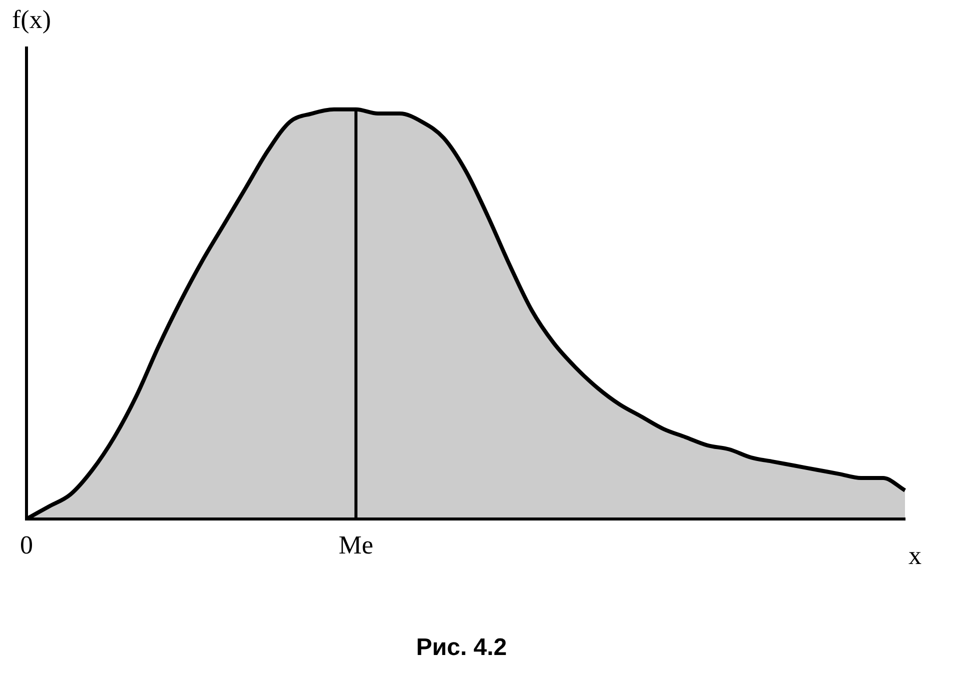 This screenshot has width=953, height=691. What do you see at coordinates (31, 19) in the screenshot?
I see `y-axis-title: f(x)` at bounding box center [31, 19].